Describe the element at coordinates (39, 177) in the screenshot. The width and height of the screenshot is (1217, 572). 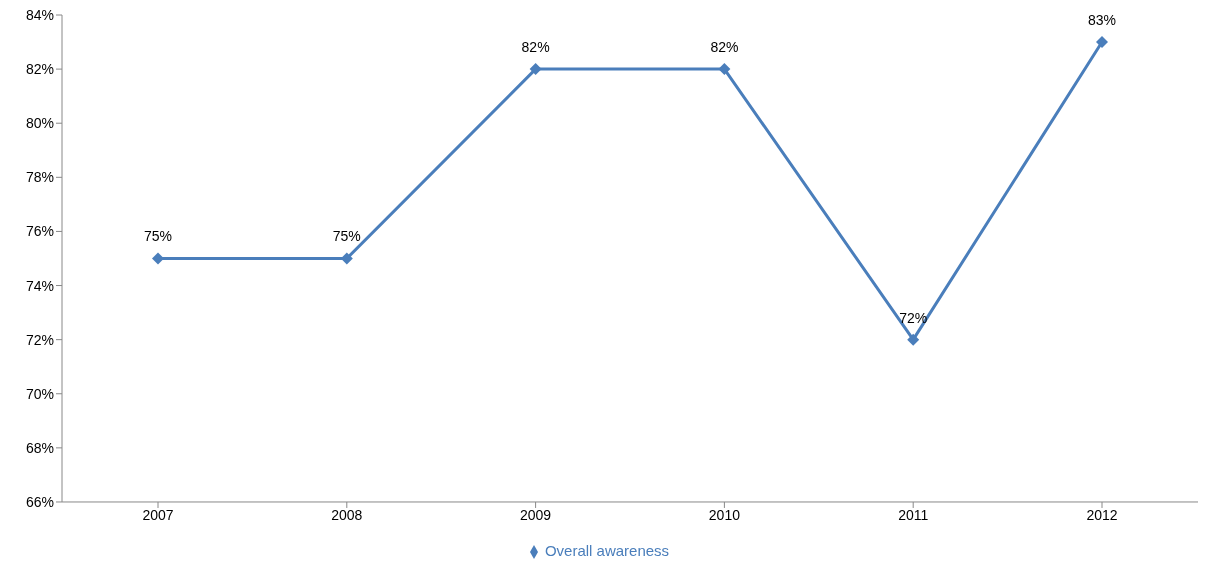
I see `y-tick-label: 78%` at that location.